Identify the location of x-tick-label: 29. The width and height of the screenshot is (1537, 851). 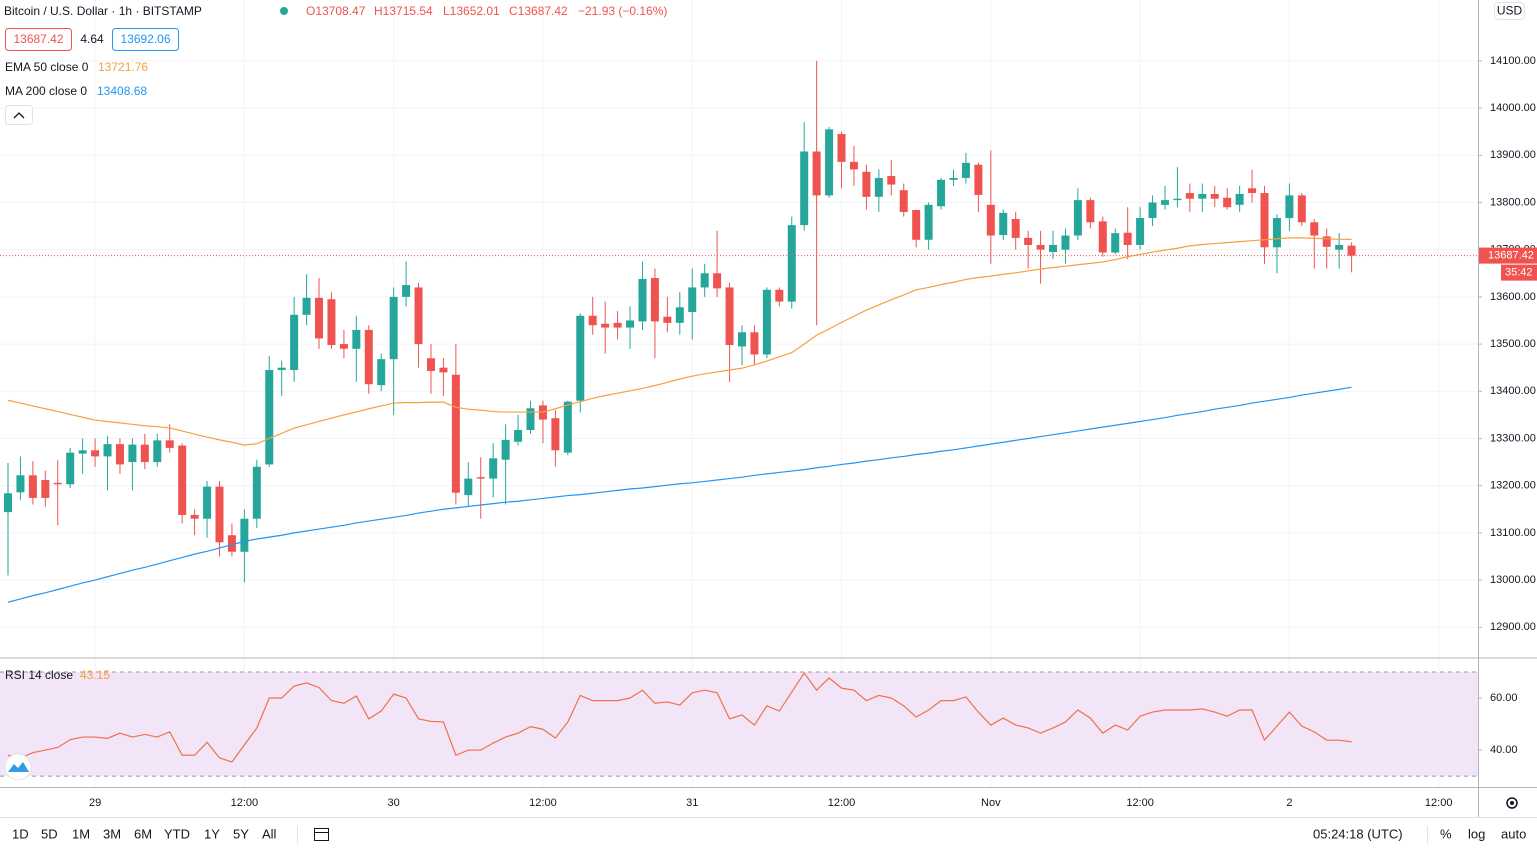
(95, 803).